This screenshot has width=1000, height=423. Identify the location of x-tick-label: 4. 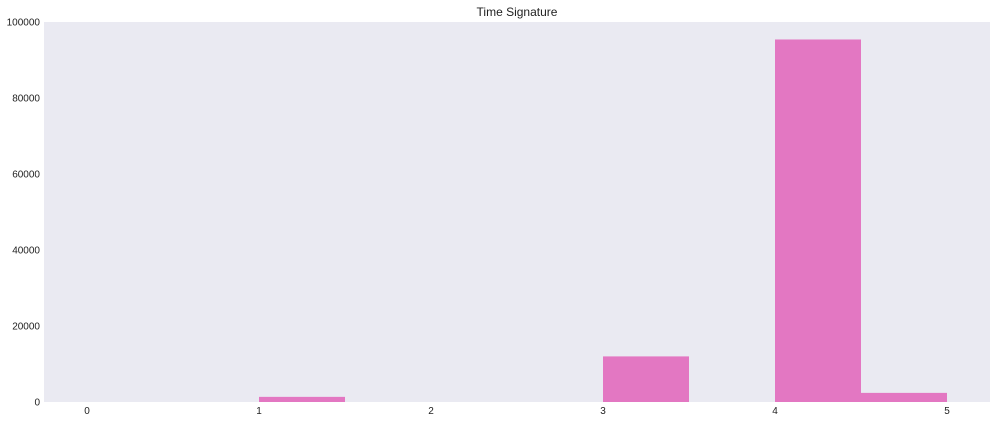
(775, 411).